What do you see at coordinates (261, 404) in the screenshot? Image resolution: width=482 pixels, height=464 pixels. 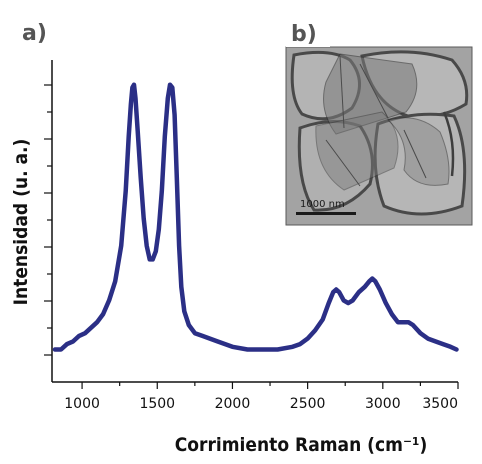 I see `x-tick-labels: 1000 1500 2000 2500 3000 3500` at bounding box center [261, 404].